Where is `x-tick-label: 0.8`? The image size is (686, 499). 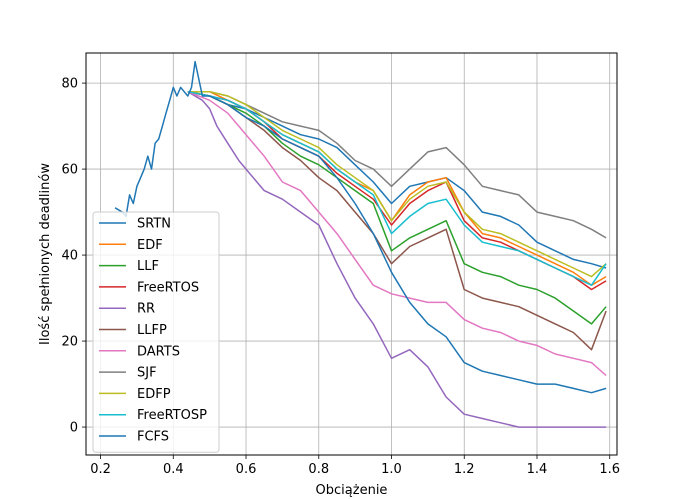
x-tick-label: 0.8 is located at coordinates (318, 469).